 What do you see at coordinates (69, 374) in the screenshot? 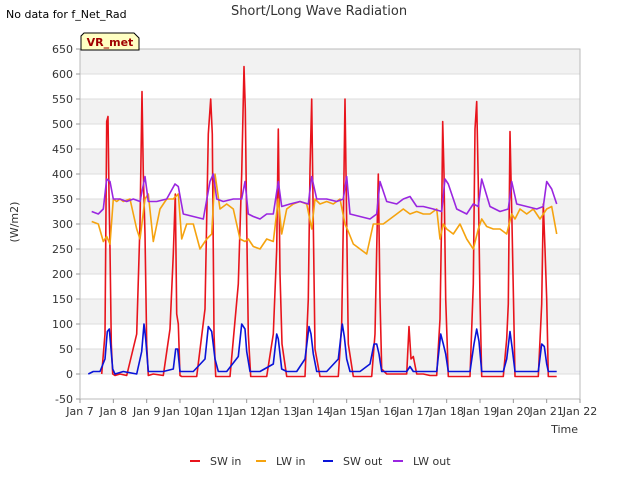
I see `y-tick-label: 0` at bounding box center [69, 374].